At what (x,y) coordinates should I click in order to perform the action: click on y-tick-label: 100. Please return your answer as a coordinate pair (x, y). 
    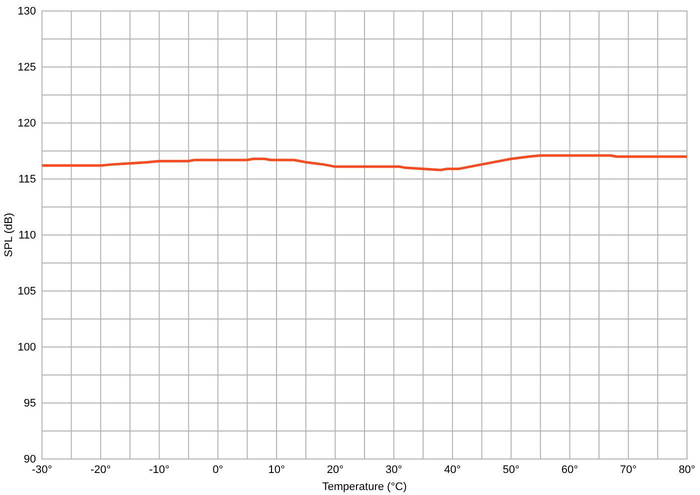
    Looking at the image, I should click on (27, 348).